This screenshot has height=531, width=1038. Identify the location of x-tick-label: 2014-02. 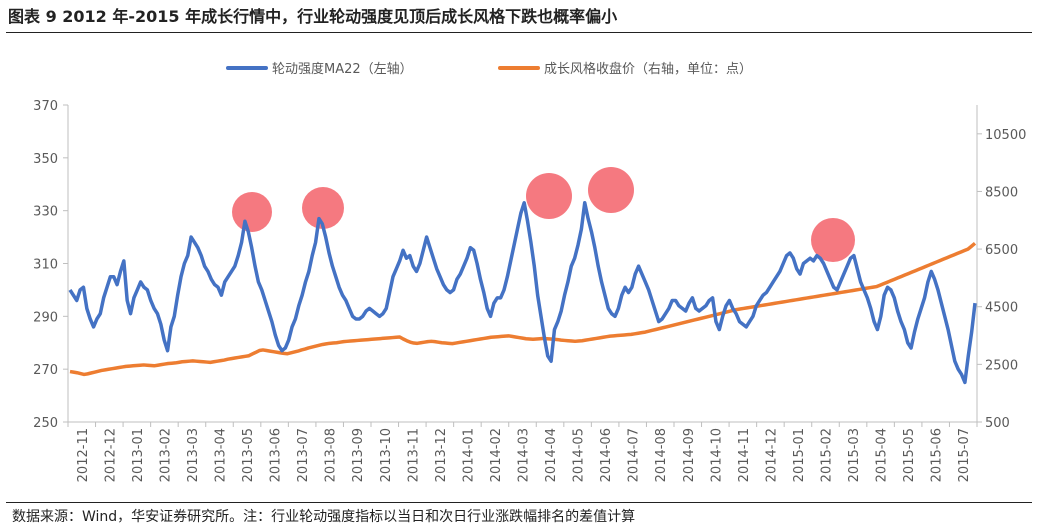
(496, 455).